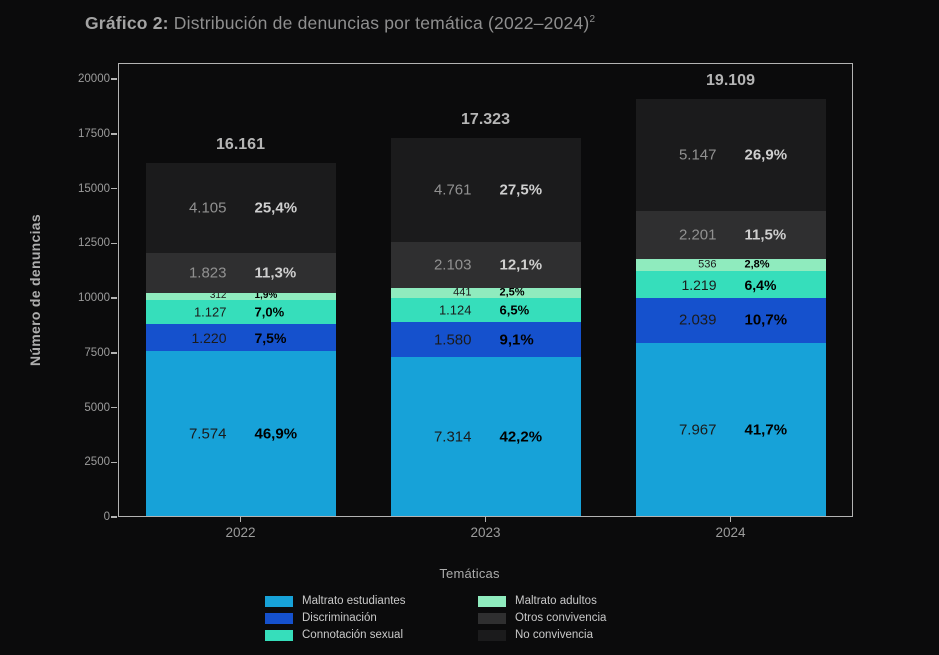  Describe the element at coordinates (485, 532) in the screenshot. I see `x-tick-label: 2023` at that location.